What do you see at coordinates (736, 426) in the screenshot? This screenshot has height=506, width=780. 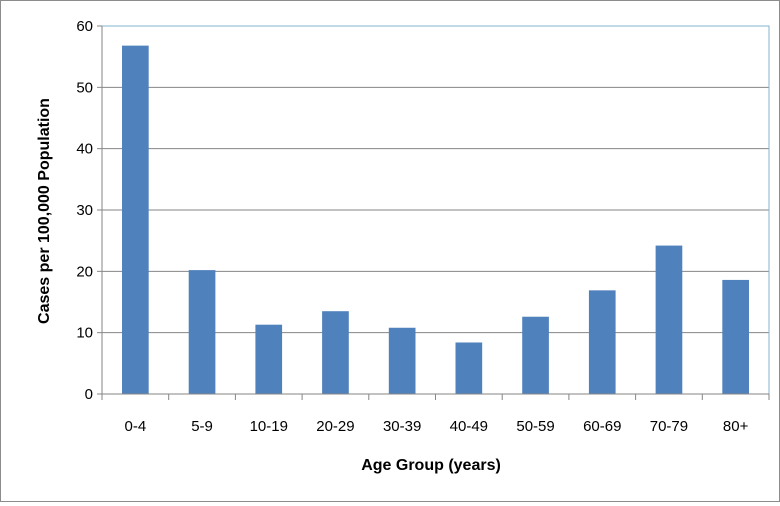 I see `x-tick-label: 80+` at bounding box center [736, 426].